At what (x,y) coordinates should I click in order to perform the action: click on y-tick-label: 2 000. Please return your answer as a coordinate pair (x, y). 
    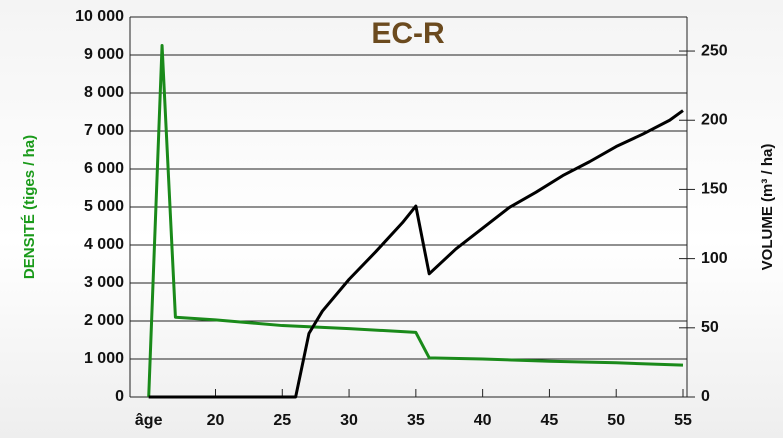
    Looking at the image, I should click on (104, 320).